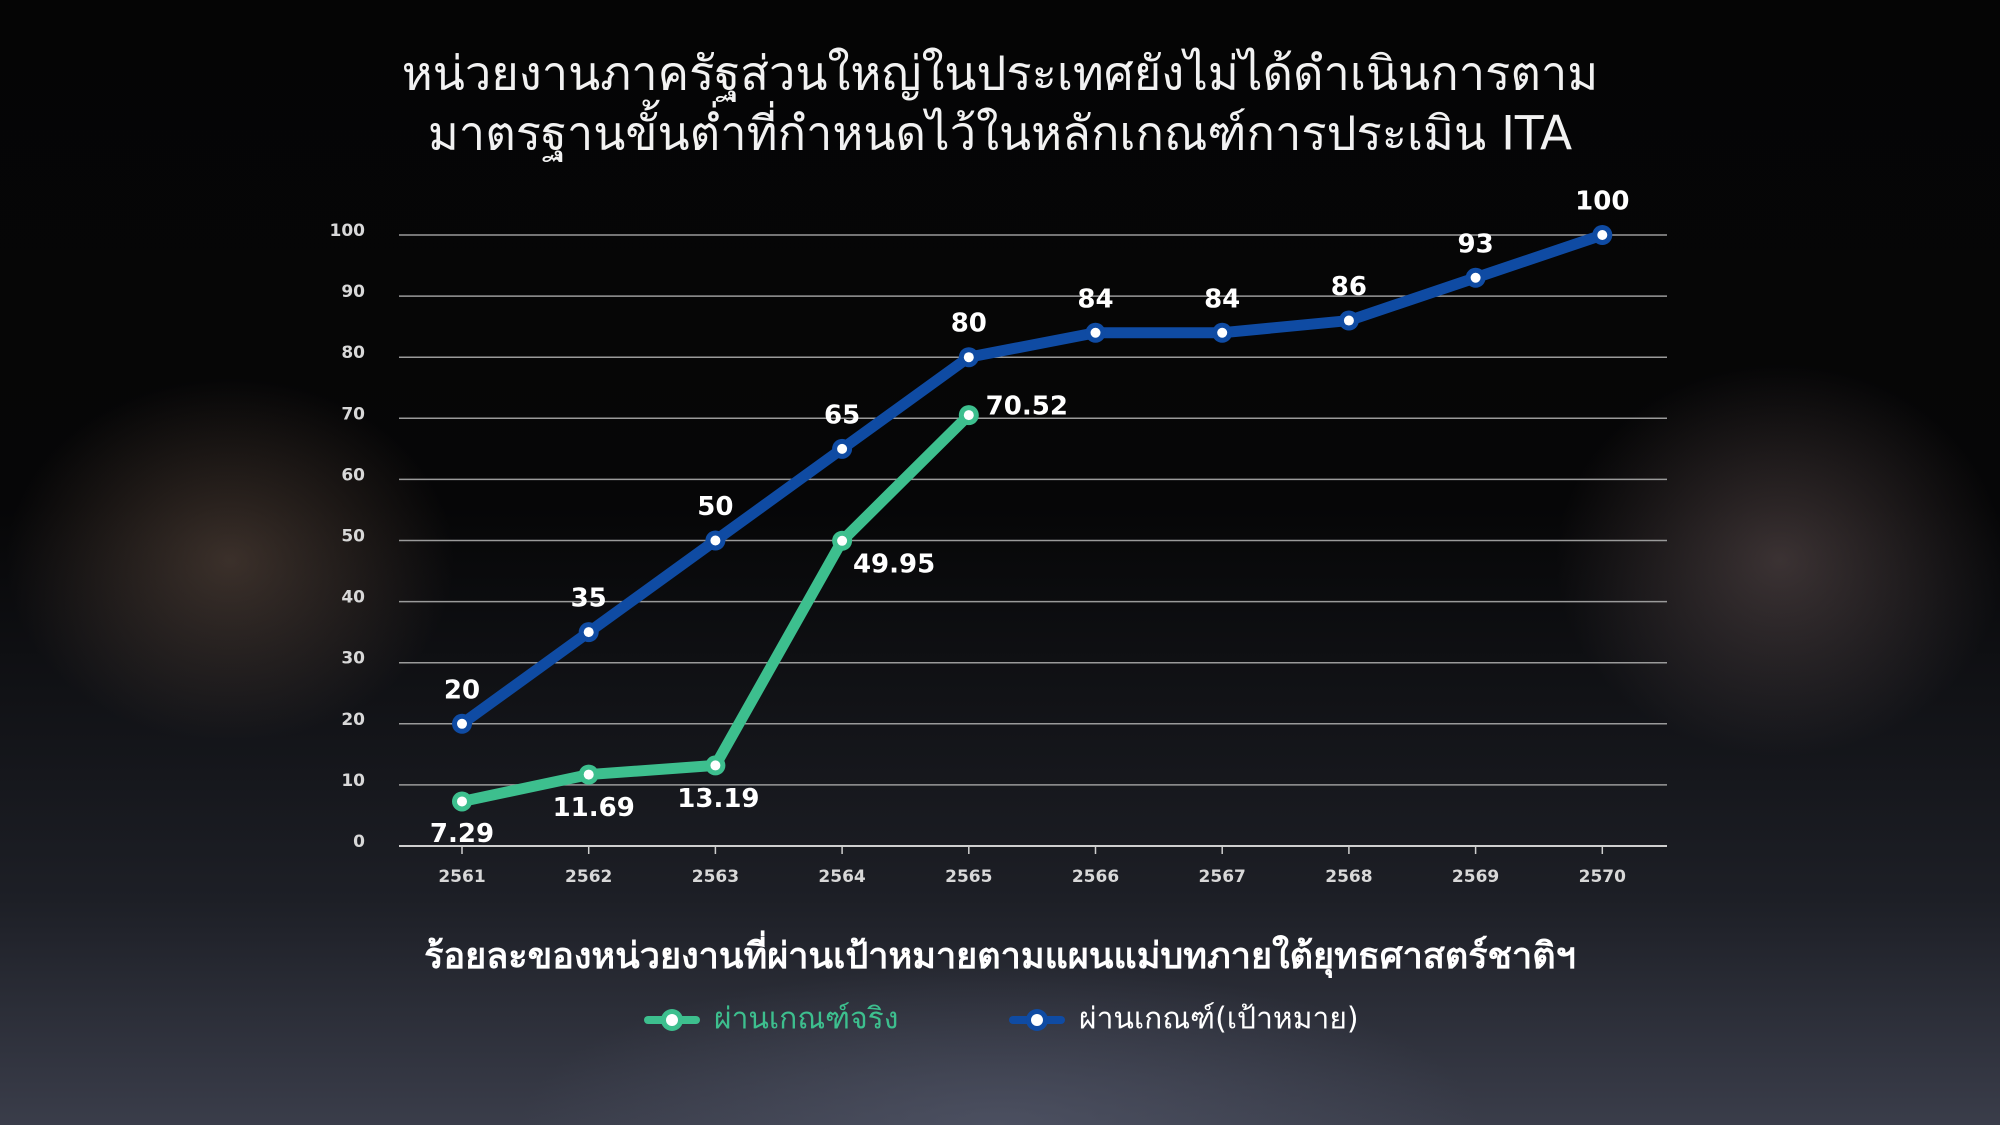 This screenshot has width=2000, height=1125. What do you see at coordinates (353, 537) in the screenshot?
I see `y-tick-label: 50` at bounding box center [353, 537].